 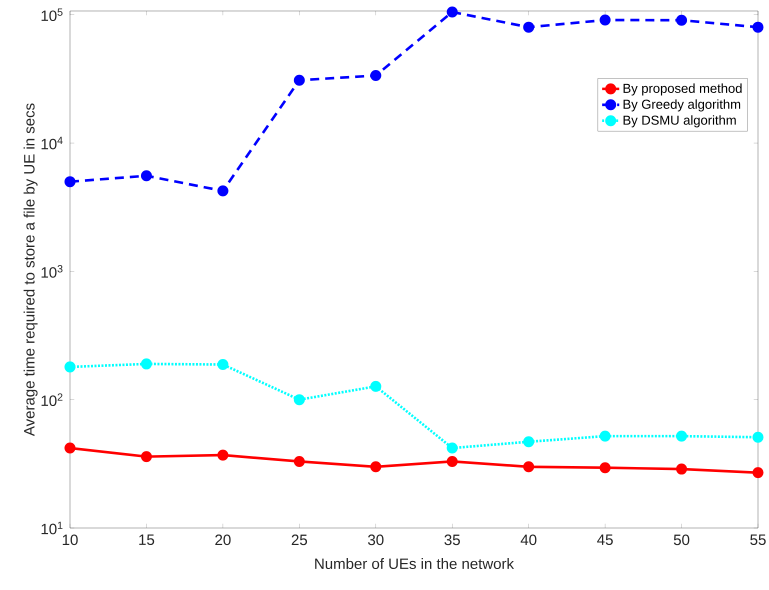 What do you see at coordinates (682, 540) in the screenshot?
I see `x-tick-label: 50` at bounding box center [682, 540].